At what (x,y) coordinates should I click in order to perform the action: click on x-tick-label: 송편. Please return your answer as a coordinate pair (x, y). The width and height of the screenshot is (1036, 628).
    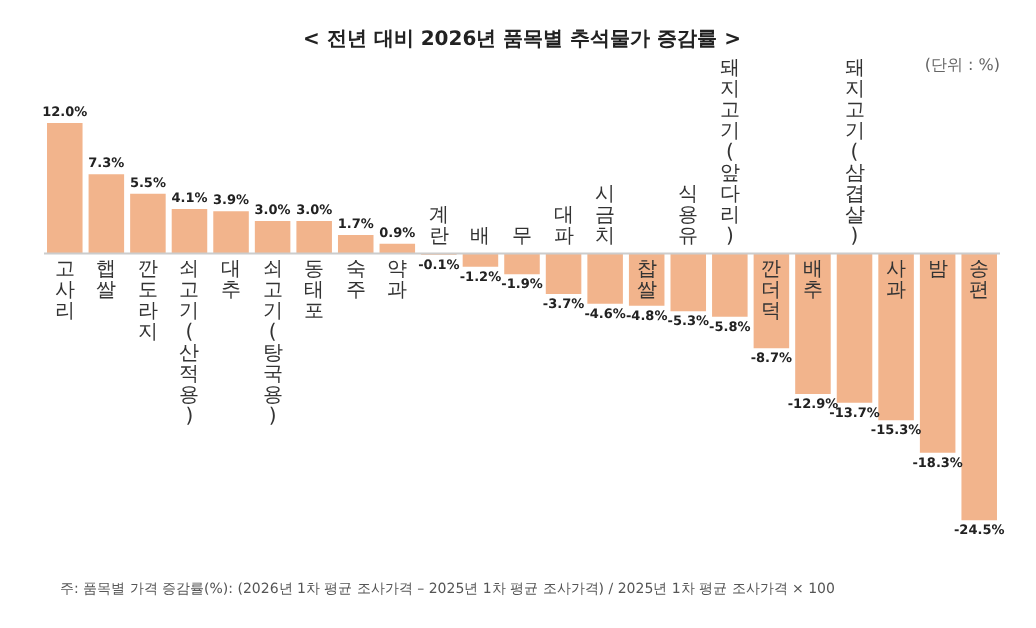
    Looking at the image, I should click on (979, 280).